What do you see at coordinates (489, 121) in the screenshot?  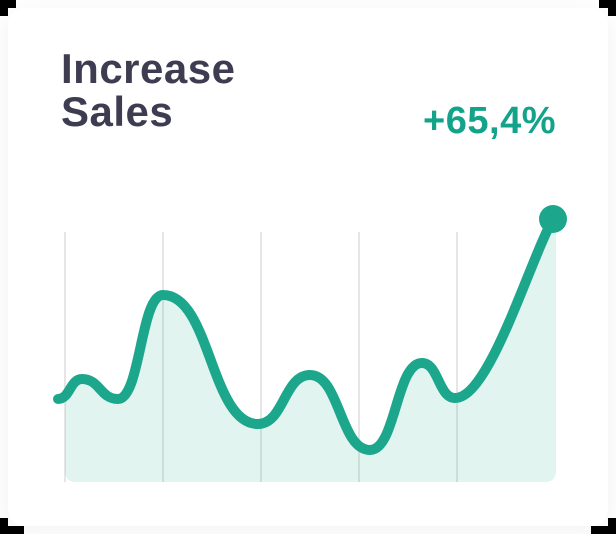 I see `sales-delta-percentage: +65,4%` at bounding box center [489, 121].